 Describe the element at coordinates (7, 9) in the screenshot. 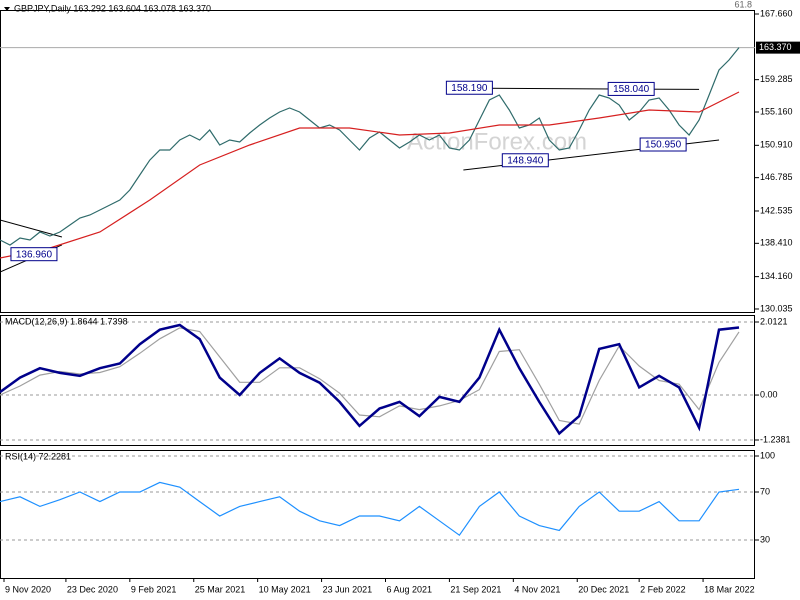

I see `panel-marker` at that location.